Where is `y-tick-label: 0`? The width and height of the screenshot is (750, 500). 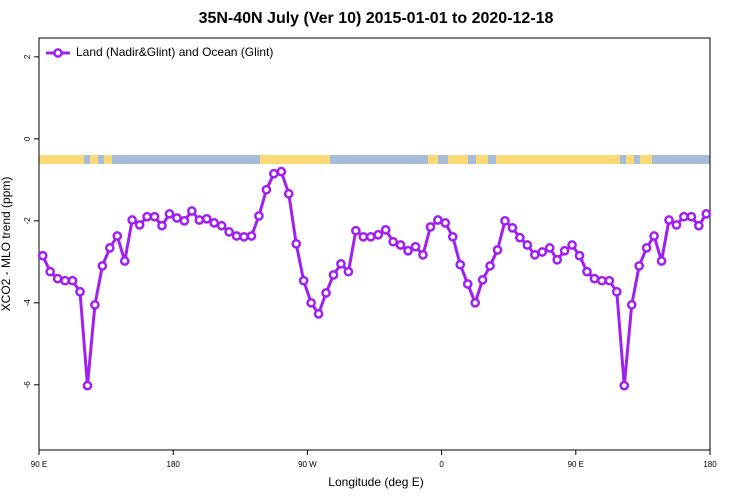 y-tick-label: 0 is located at coordinates (27, 138).